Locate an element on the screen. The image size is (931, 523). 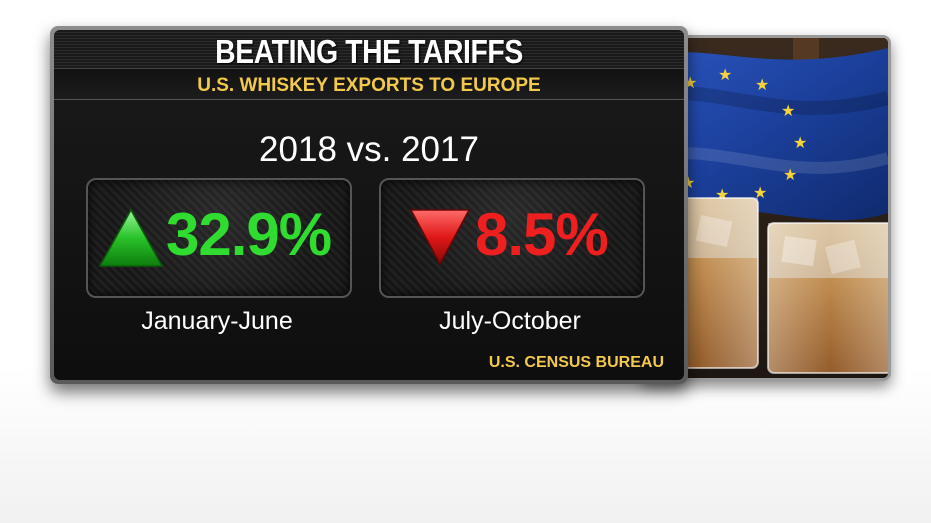
stat-value-up: 32.9% is located at coordinates (249, 234).